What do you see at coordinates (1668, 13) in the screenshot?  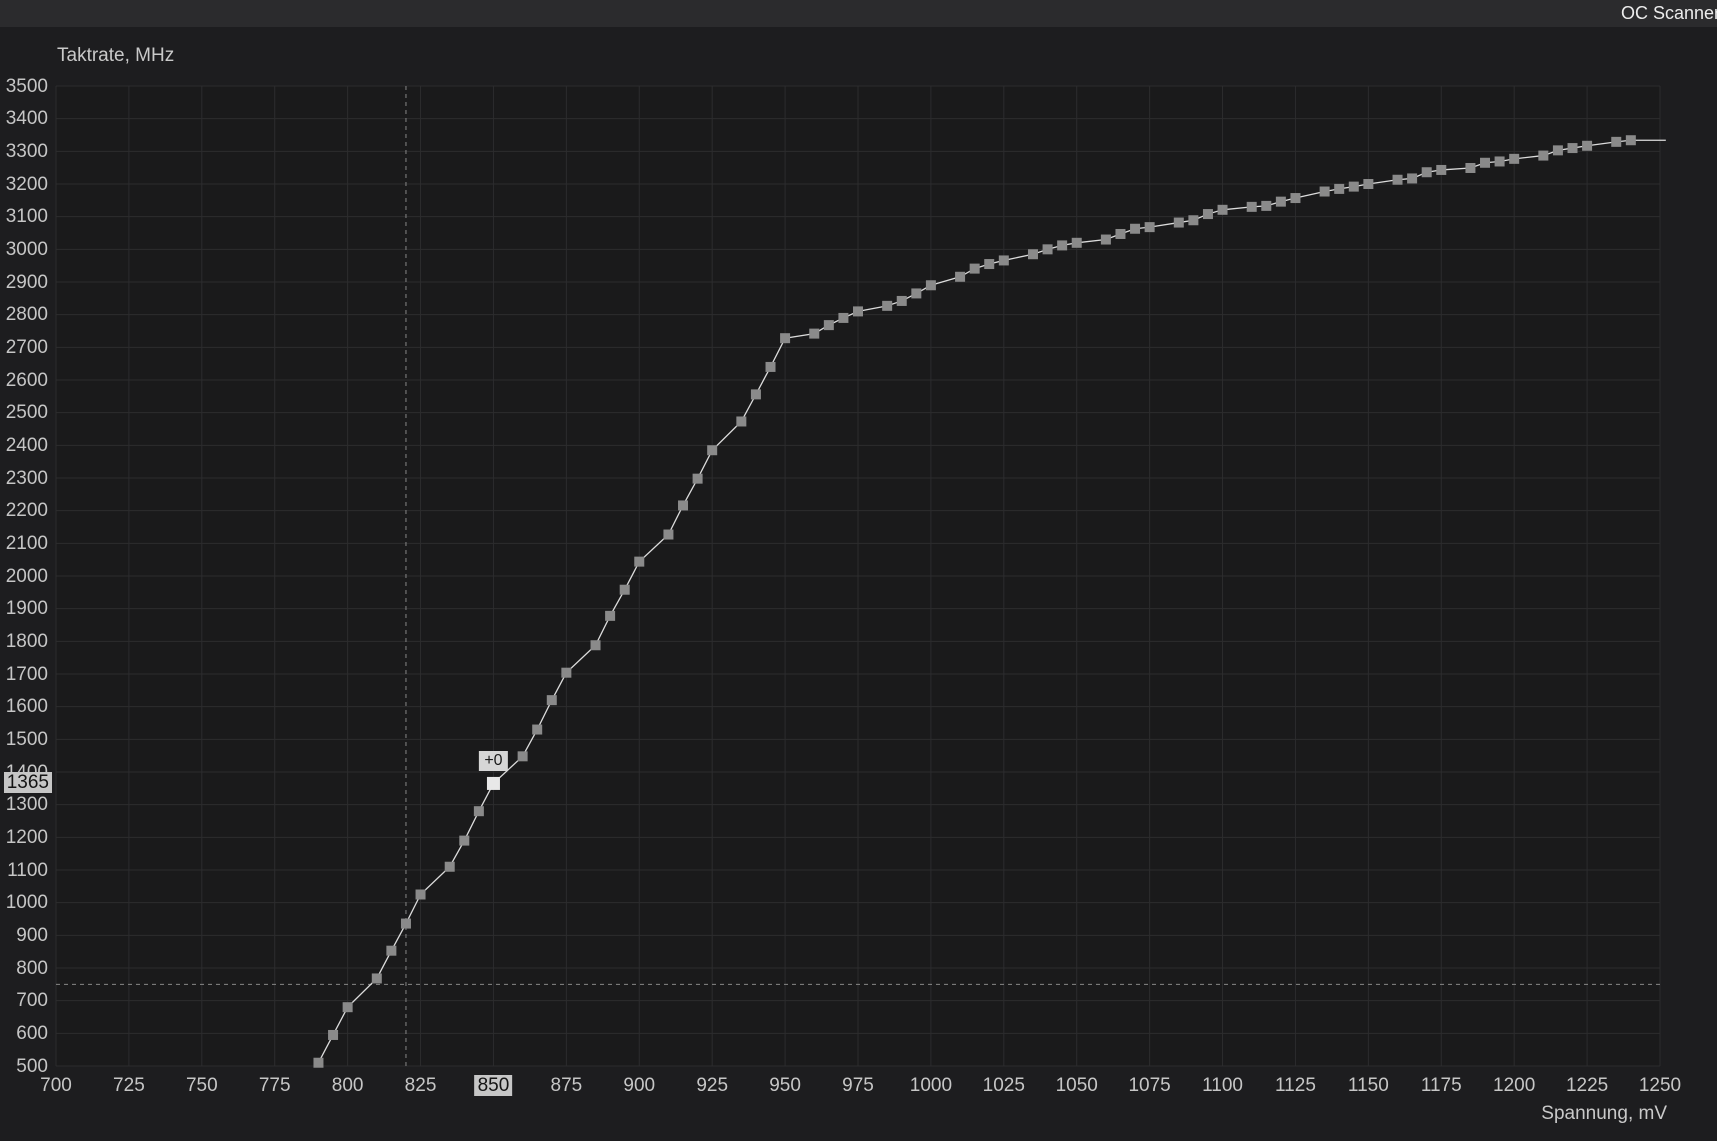 I see `window-title: OC Scanner` at bounding box center [1668, 13].